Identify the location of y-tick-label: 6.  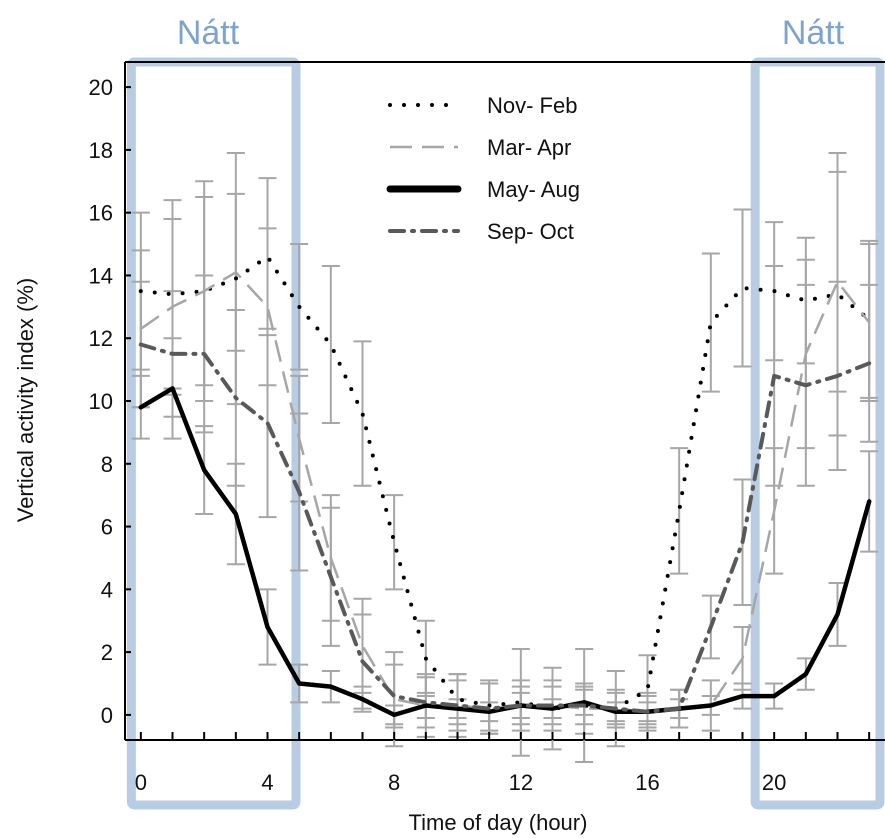
(107, 527).